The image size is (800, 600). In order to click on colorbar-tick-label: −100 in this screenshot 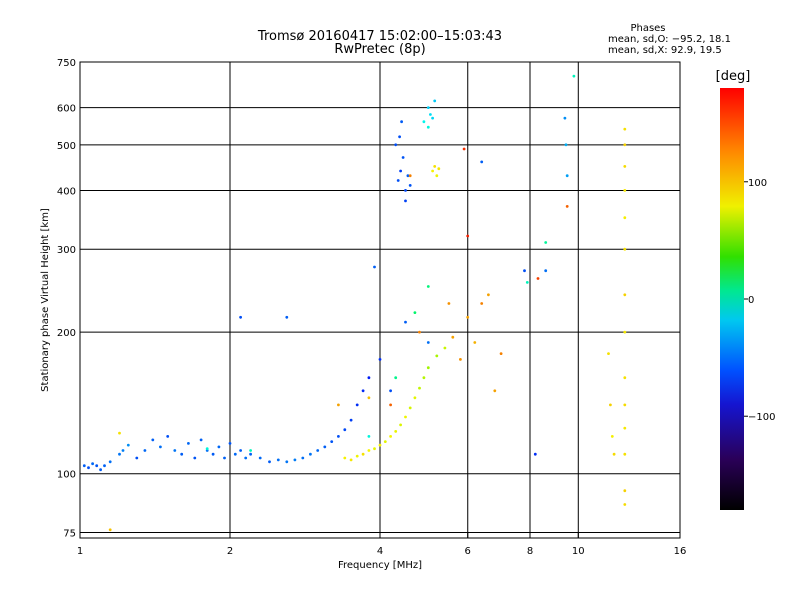, I will do `click(761, 417)`.